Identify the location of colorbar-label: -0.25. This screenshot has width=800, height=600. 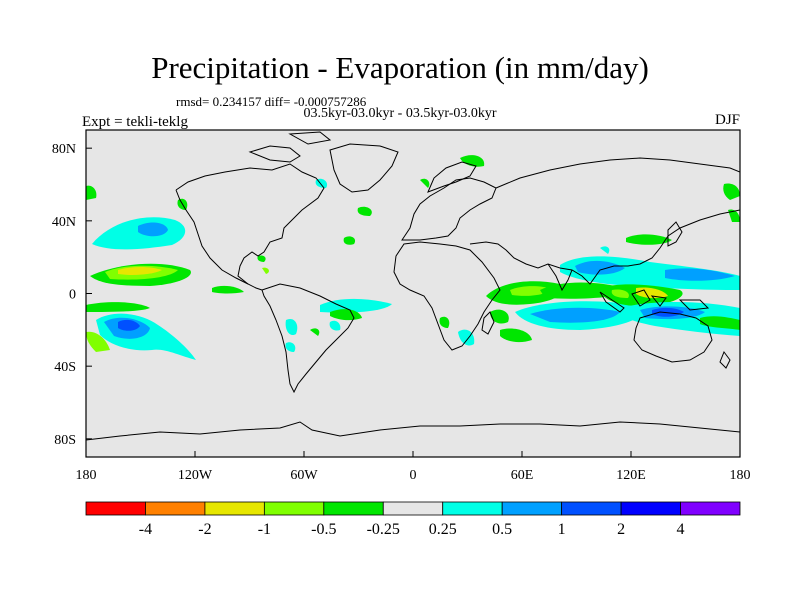
(383, 529).